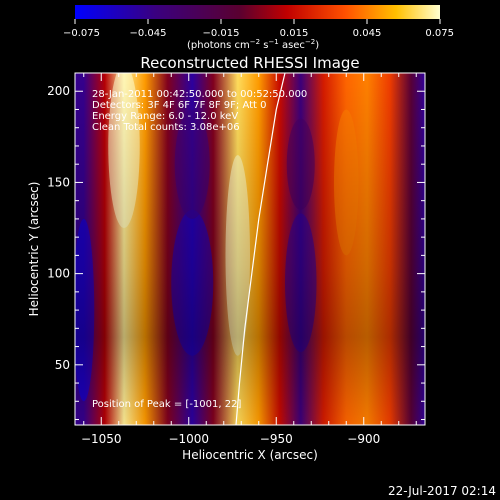 This screenshot has height=500, width=500. What do you see at coordinates (260, 249) in the screenshot?
I see `solar-limb-curve` at bounding box center [260, 249].